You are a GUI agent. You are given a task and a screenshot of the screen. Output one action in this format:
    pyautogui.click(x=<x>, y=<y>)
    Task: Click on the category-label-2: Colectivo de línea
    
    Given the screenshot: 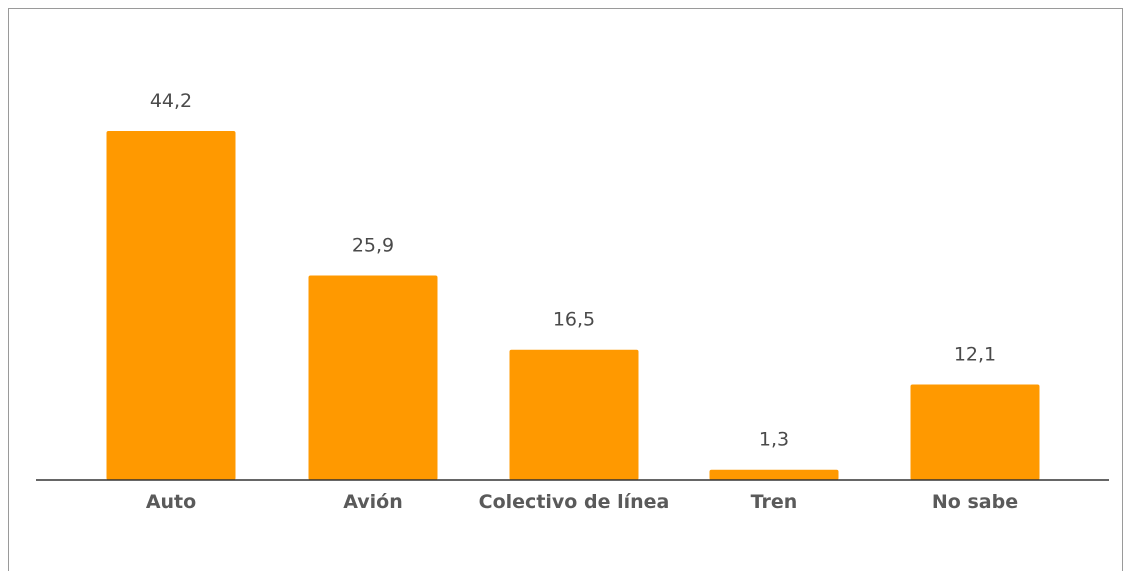 What is the action you would take?
    pyautogui.click(x=574, y=502)
    